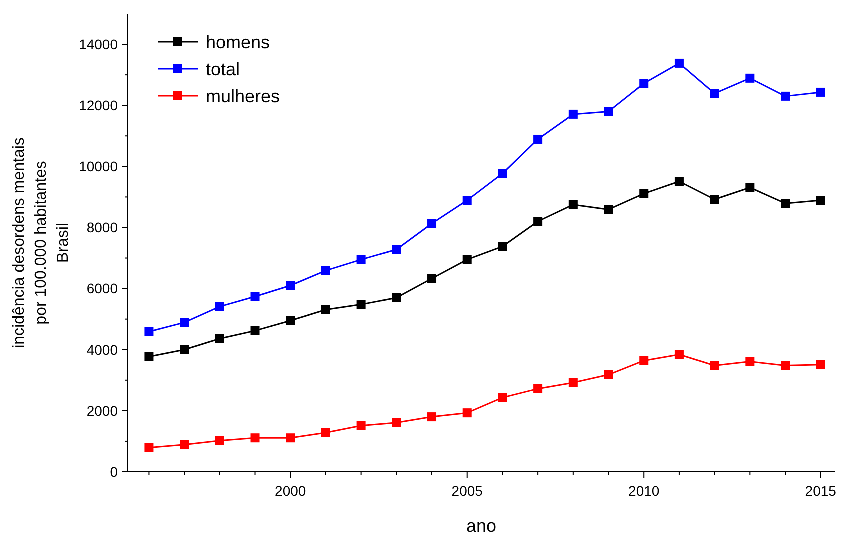 The width and height of the screenshot is (865, 540). I want to click on y-tick-label: 10000, so click(98, 166).